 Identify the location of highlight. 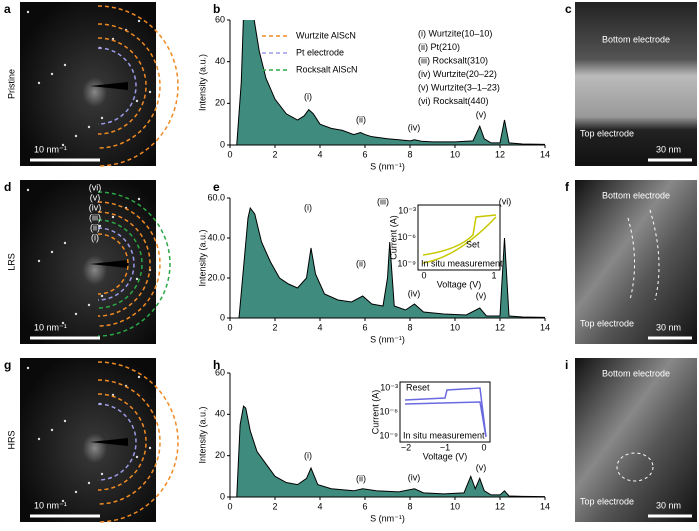
(635, 467).